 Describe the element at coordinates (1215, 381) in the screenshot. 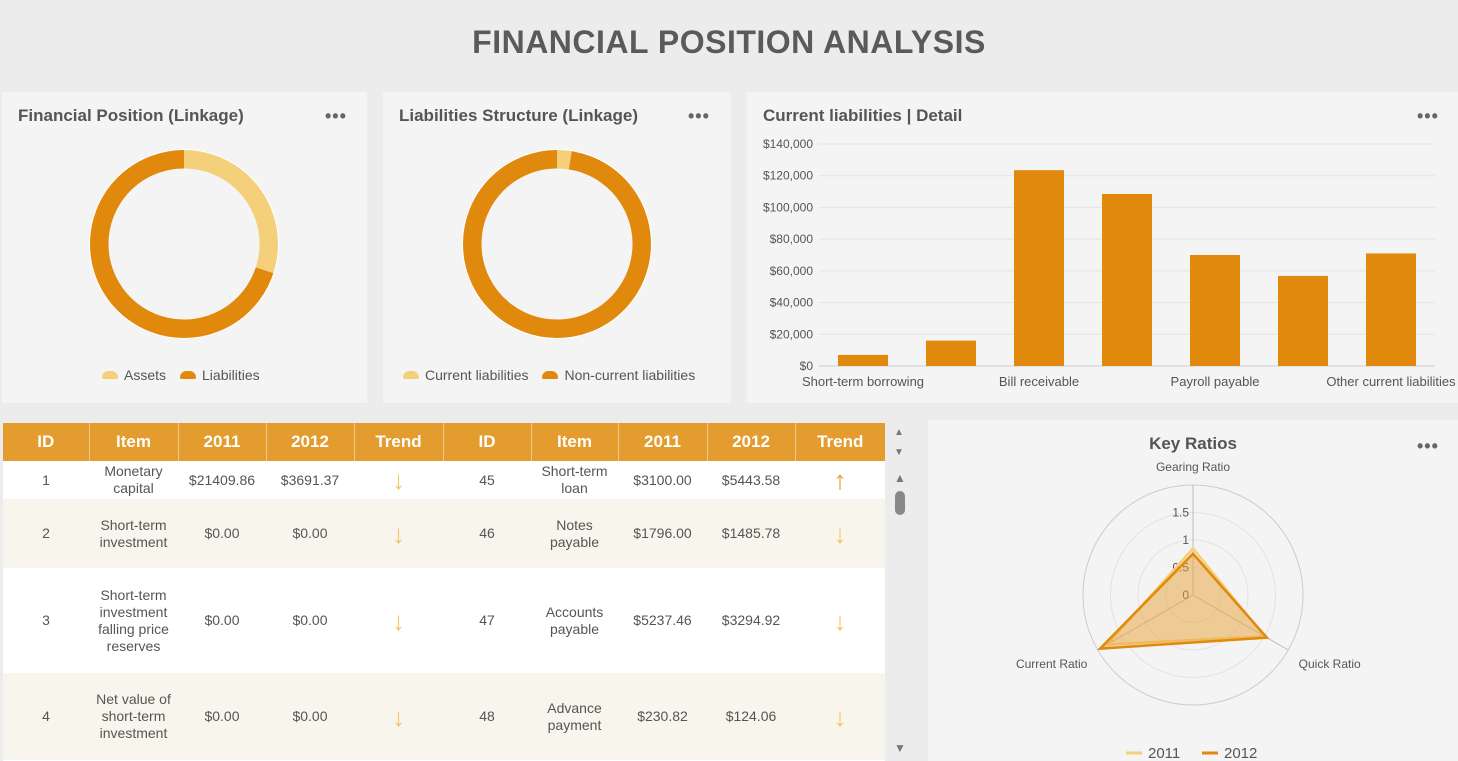

I see `x-tick-label: Payroll payable` at that location.